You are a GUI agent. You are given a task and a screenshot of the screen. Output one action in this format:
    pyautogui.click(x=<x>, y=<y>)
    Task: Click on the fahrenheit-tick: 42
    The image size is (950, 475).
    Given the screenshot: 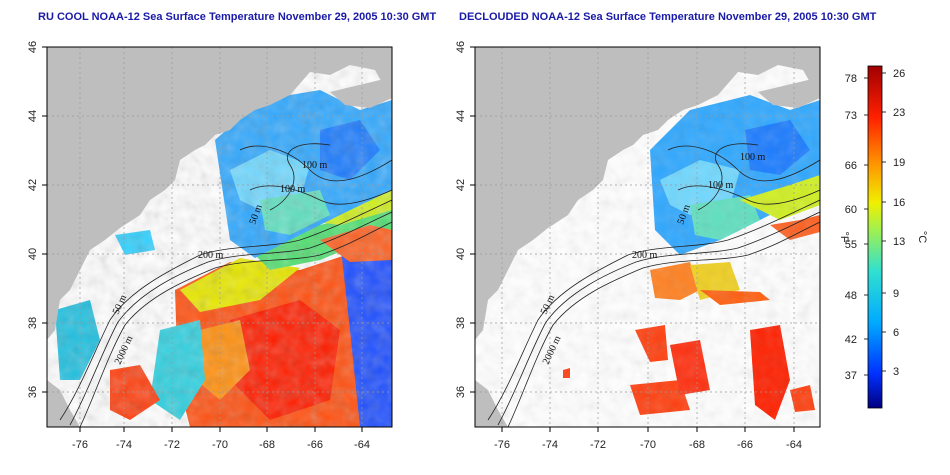 What is the action you would take?
    pyautogui.click(x=851, y=340)
    